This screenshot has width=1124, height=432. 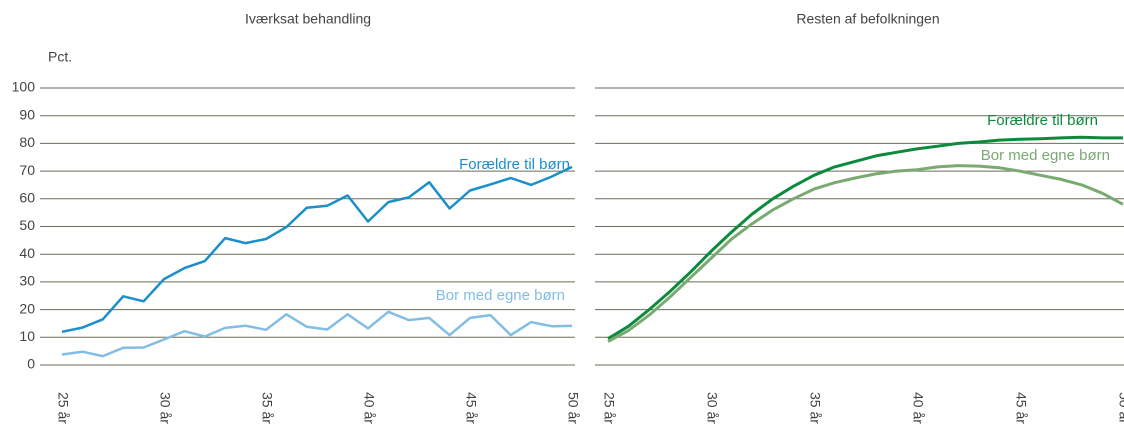 What do you see at coordinates (308, 19) in the screenshot?
I see `chart-title: Iværksat behandling` at bounding box center [308, 19].